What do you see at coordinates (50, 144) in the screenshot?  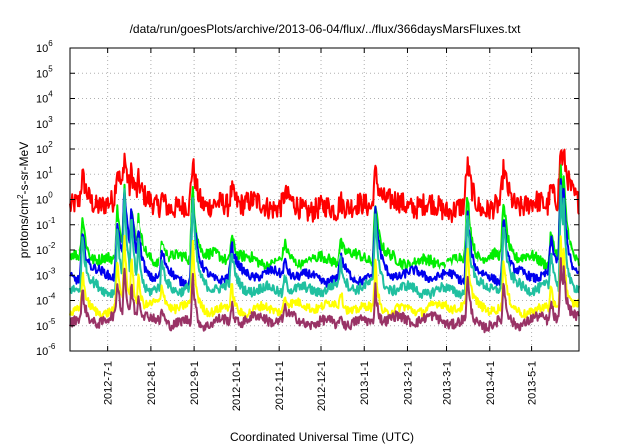 I see `y-tick-exponent: 2` at bounding box center [50, 144].